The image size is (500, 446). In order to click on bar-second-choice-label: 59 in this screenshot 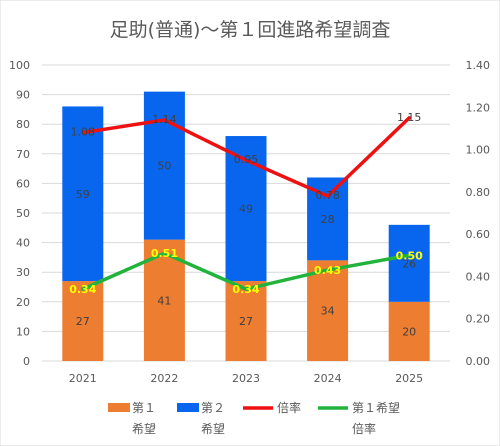, I will do `click(83, 194)`.